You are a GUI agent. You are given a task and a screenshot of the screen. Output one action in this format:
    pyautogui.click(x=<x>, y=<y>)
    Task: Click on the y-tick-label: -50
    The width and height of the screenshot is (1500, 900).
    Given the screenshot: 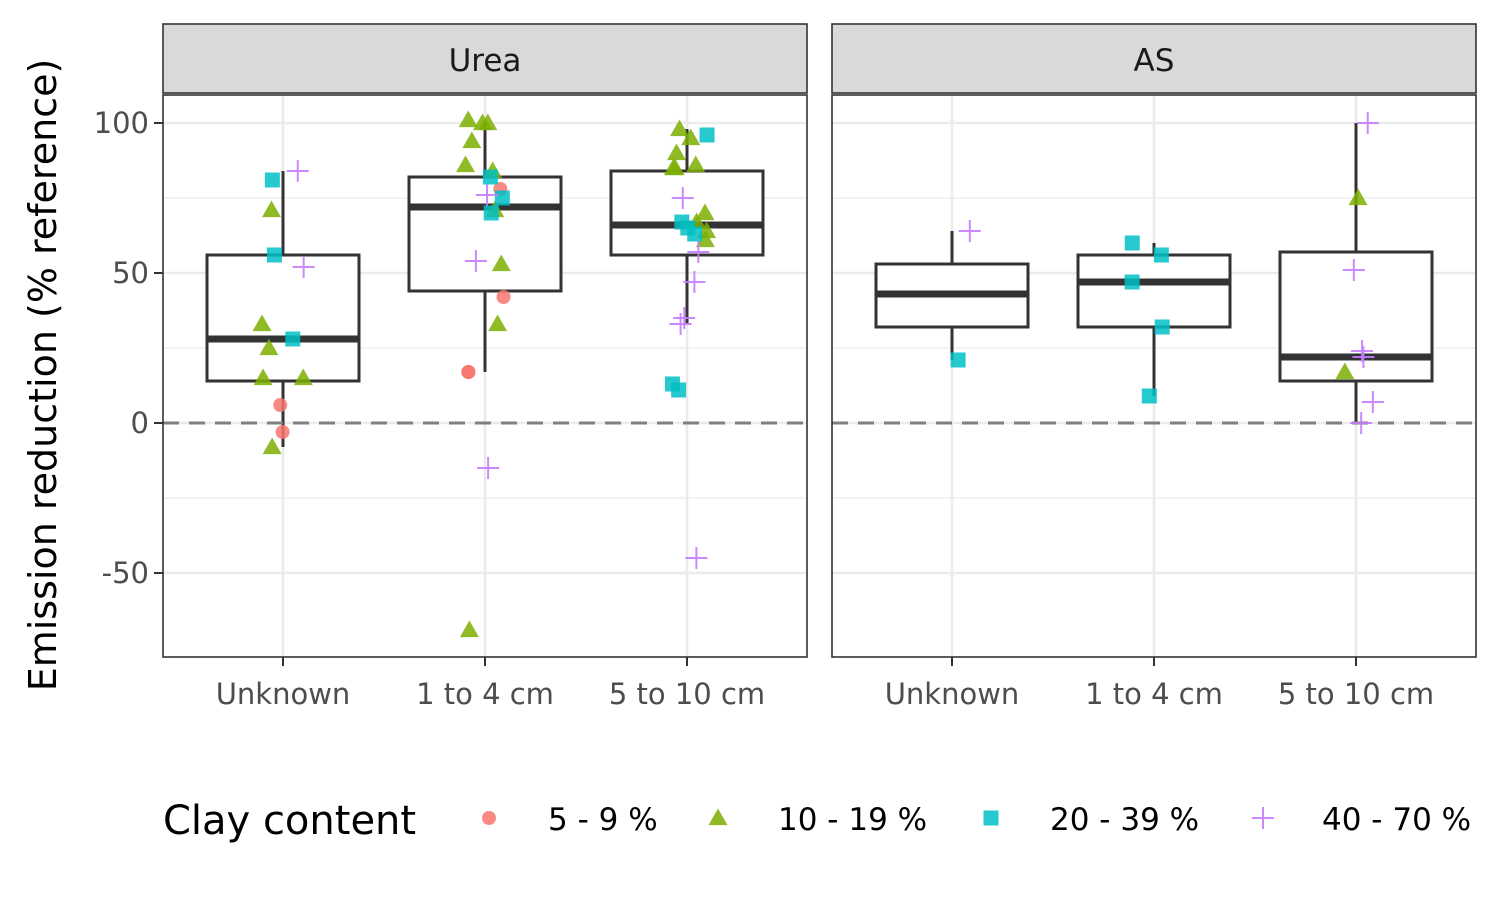 What is the action you would take?
    pyautogui.click(x=125, y=573)
    